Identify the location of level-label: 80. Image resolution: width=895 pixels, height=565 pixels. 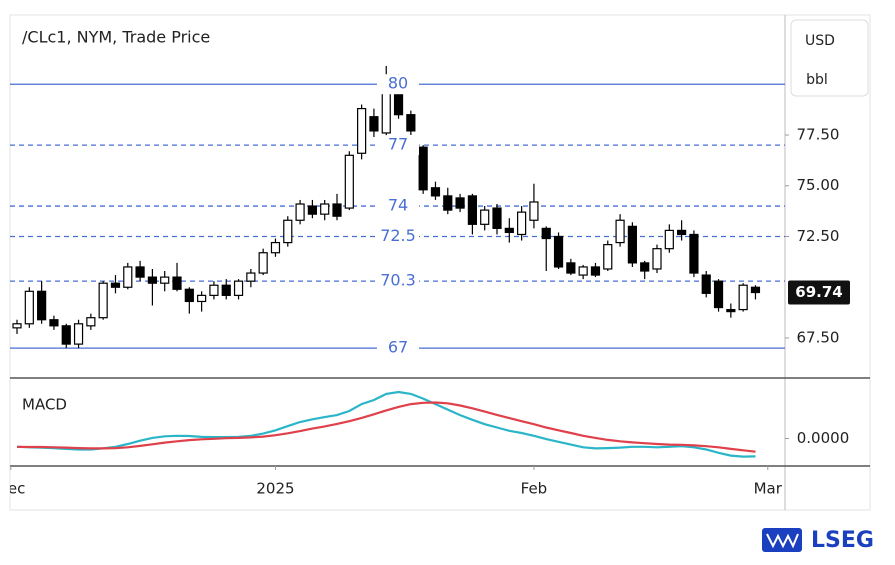
(398, 83).